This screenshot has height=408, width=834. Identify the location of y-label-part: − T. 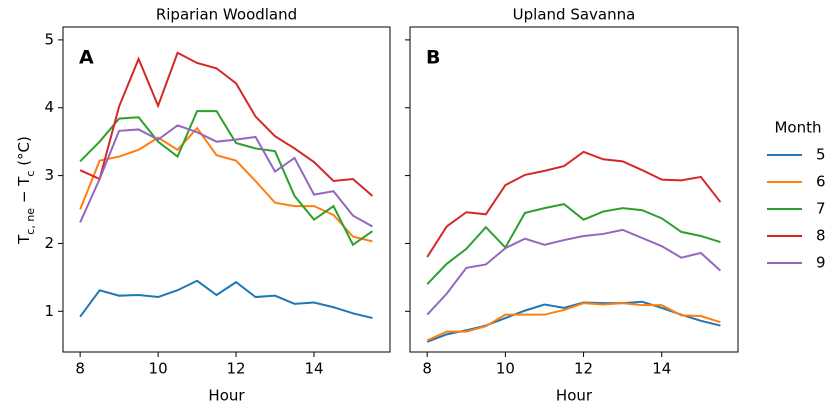
(24, 192).